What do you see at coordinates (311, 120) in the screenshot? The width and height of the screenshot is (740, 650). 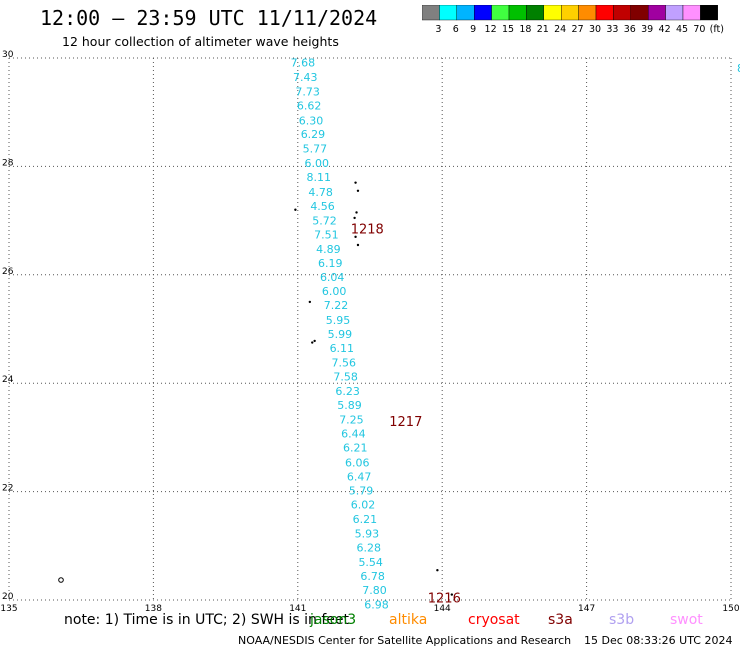 I see `wave-height-point: 6.30` at bounding box center [311, 120].